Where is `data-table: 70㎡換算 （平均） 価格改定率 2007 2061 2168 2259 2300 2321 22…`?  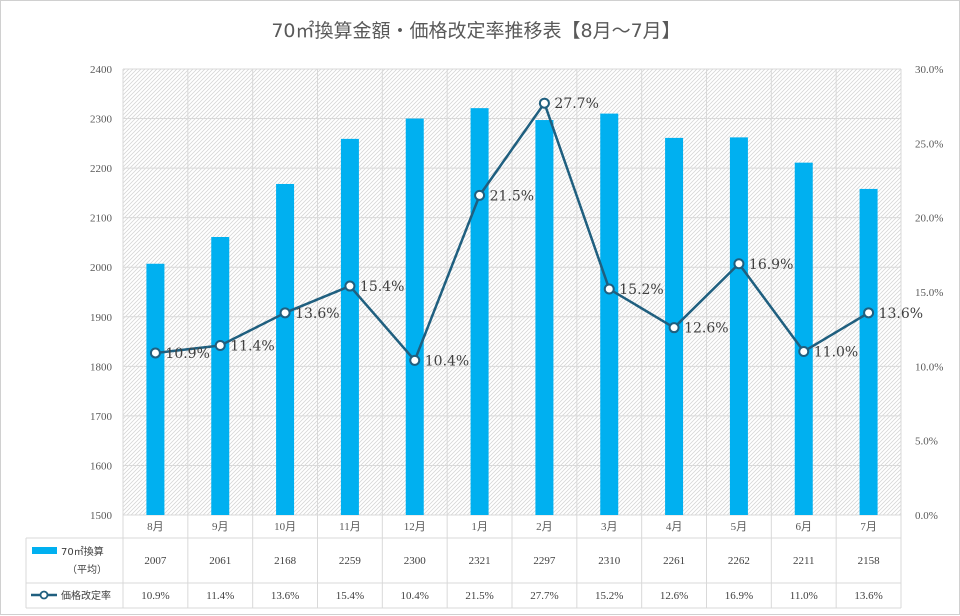
data-table: 70㎡換算 （平均） 価格改定率 2007 2061 2168 2259 2300 2321 22… is located at coordinates (457, 573).